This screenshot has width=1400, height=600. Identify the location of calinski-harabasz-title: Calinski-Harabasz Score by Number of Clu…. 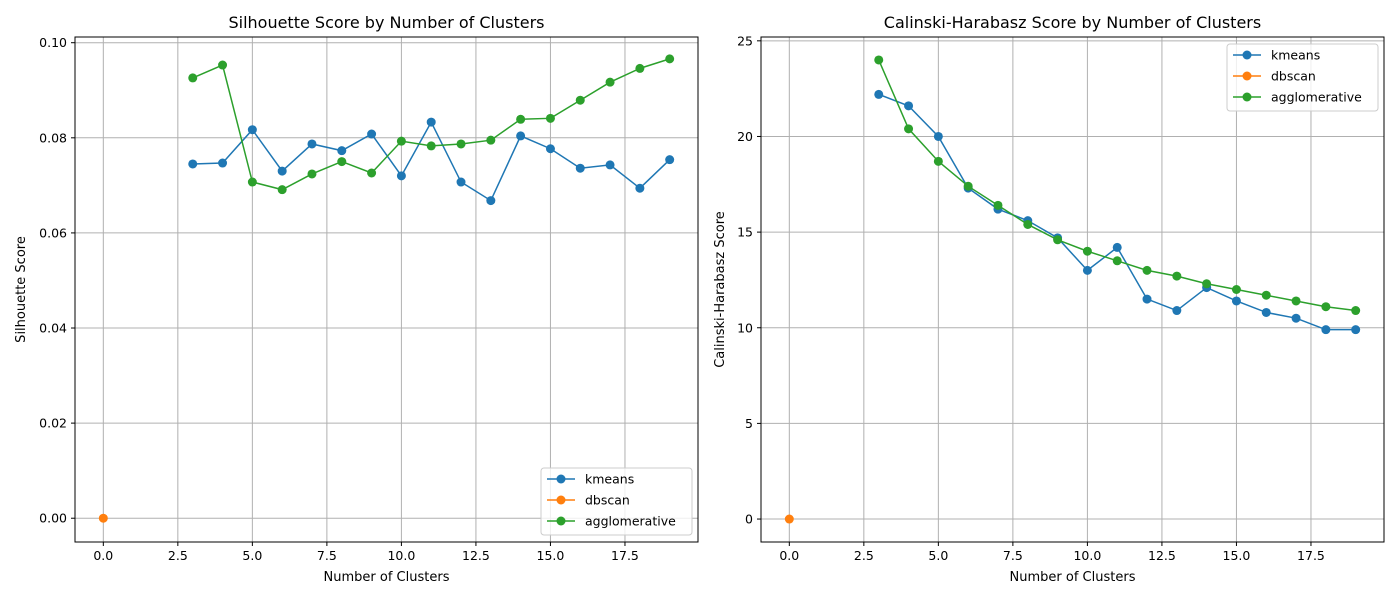
(1072, 22).